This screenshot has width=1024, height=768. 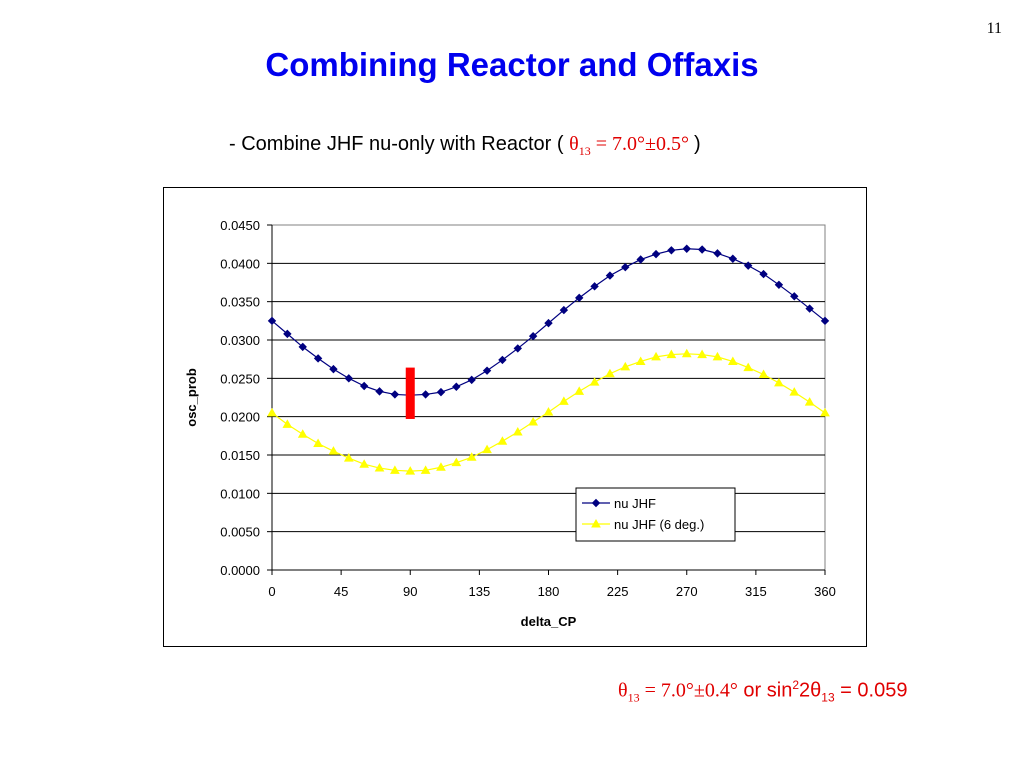 What do you see at coordinates (659, 524) in the screenshot?
I see `legend-label-nu-jhf-6deg: nu JHF (6 deg.)` at bounding box center [659, 524].